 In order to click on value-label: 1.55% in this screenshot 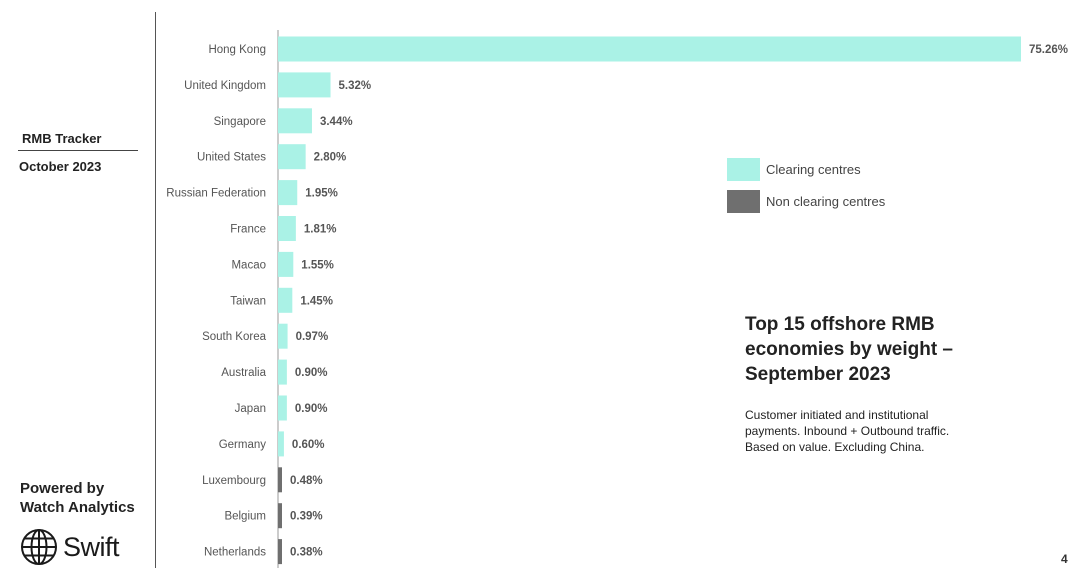, I will do `click(317, 265)`.